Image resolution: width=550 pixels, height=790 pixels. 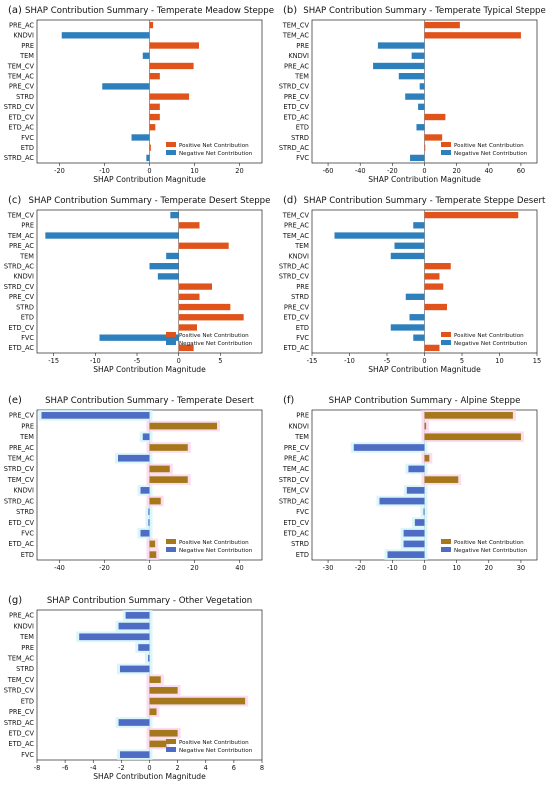 I want to click on x-tick-label: -15, so click(x=312, y=361).